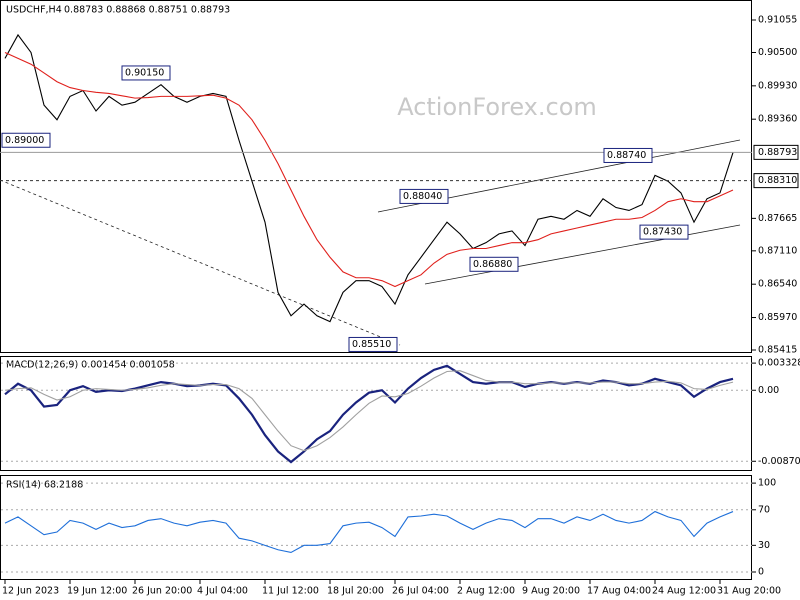 Image resolution: width=800 pixels, height=600 pixels. What do you see at coordinates (777, 218) in the screenshot?
I see `y-tick-label: 0.87665` at bounding box center [777, 218].